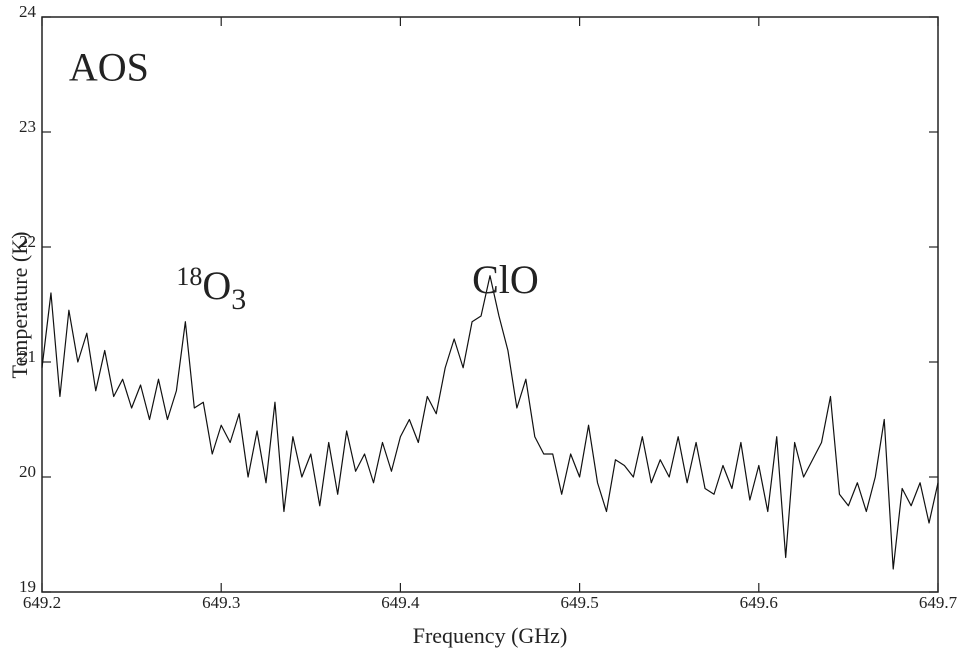 This screenshot has width=967, height=656. Describe the element at coordinates (189, 276) in the screenshot. I see `annotation-superscript: 18` at that location.